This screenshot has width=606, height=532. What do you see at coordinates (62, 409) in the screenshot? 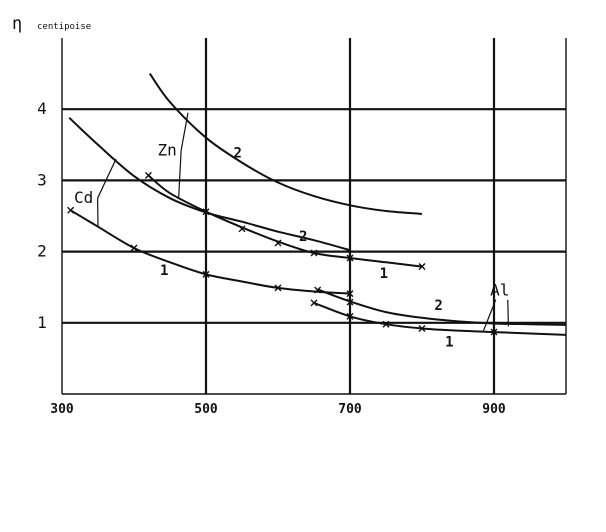
I see `x-tick-label-300: 300` at bounding box center [62, 409].